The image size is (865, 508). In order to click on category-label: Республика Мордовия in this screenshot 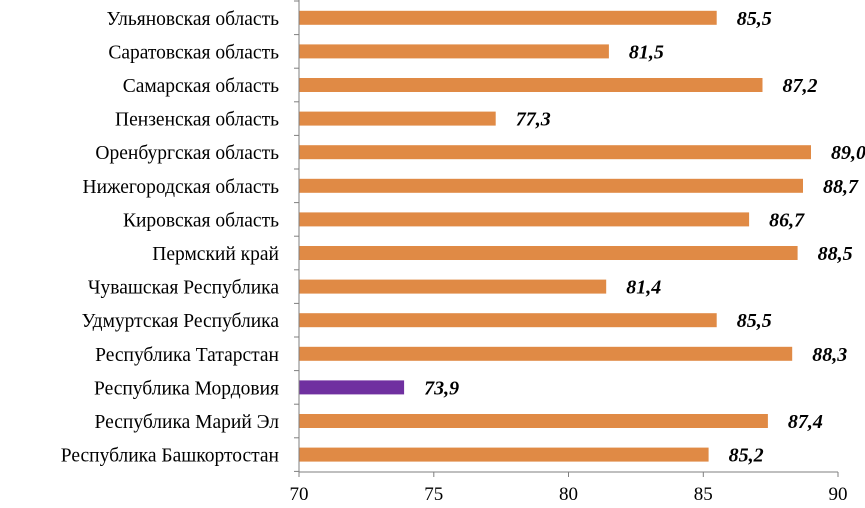, I will do `click(186, 388)`.